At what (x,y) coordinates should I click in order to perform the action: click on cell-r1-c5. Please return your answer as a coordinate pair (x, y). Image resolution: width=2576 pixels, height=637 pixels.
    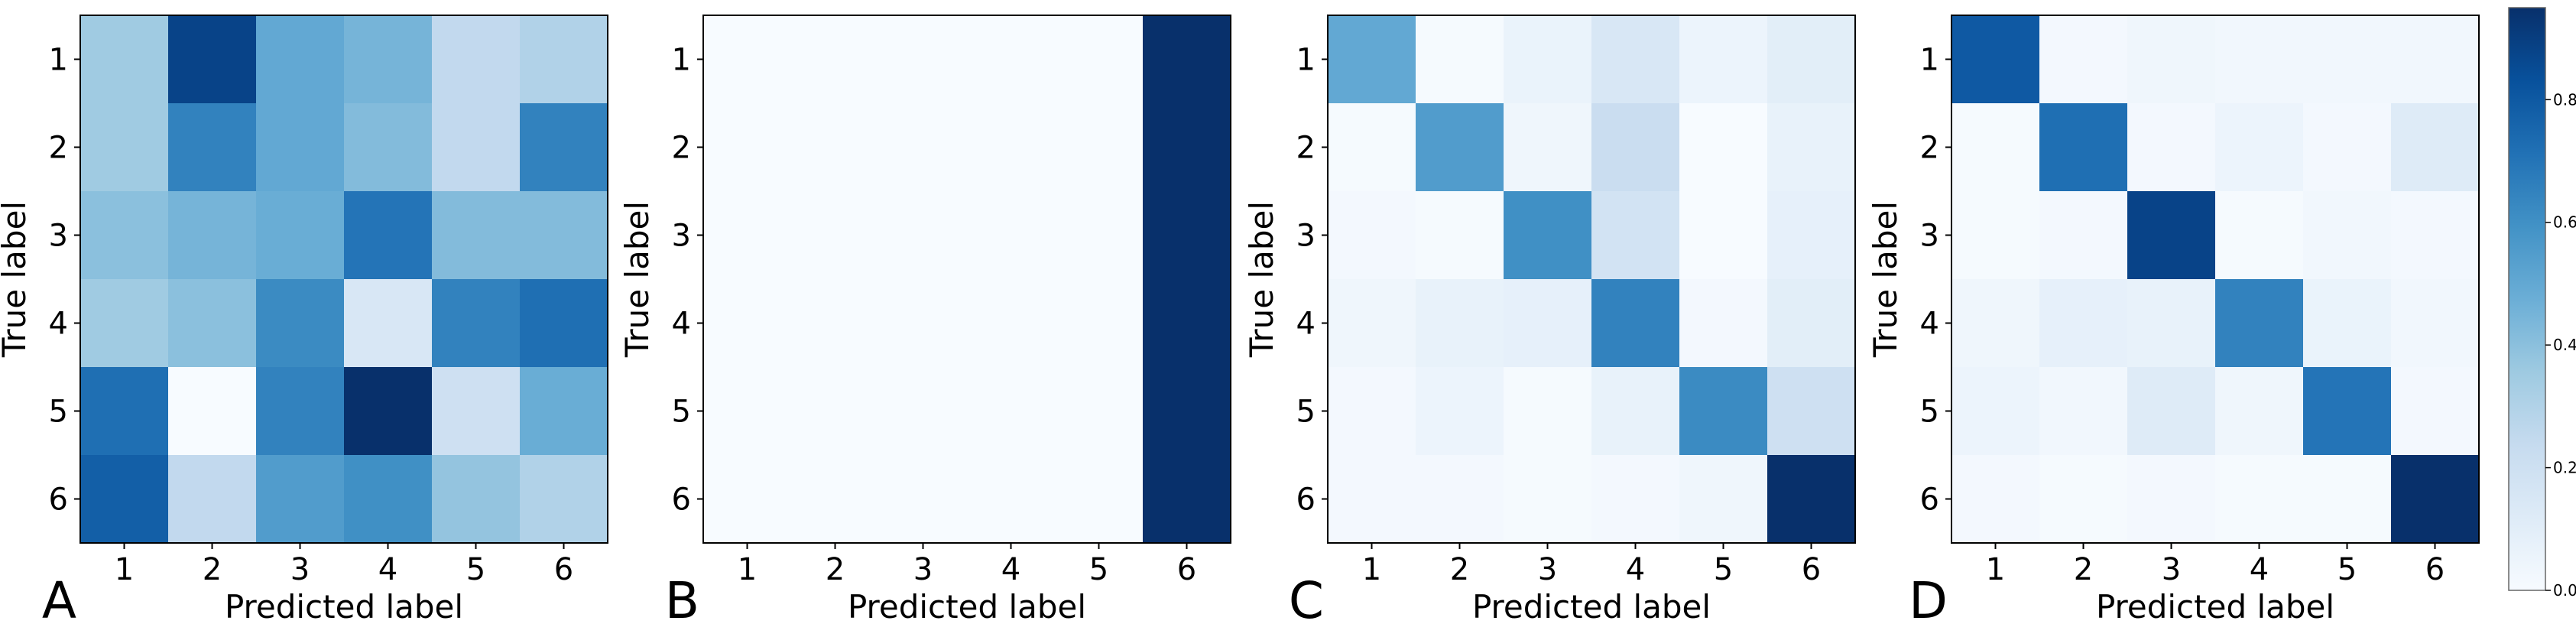
    Looking at the image, I should click on (1723, 59).